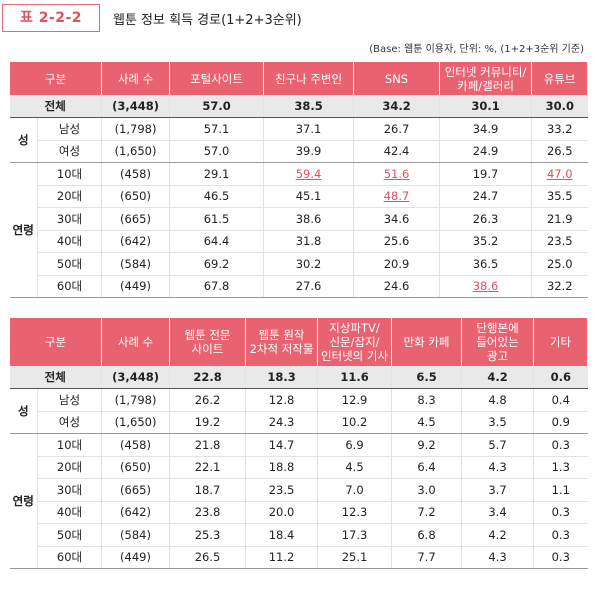 The height and width of the screenshot is (592, 600). What do you see at coordinates (485, 196) in the screenshot?
I see `value-cell: 24.7` at bounding box center [485, 196].